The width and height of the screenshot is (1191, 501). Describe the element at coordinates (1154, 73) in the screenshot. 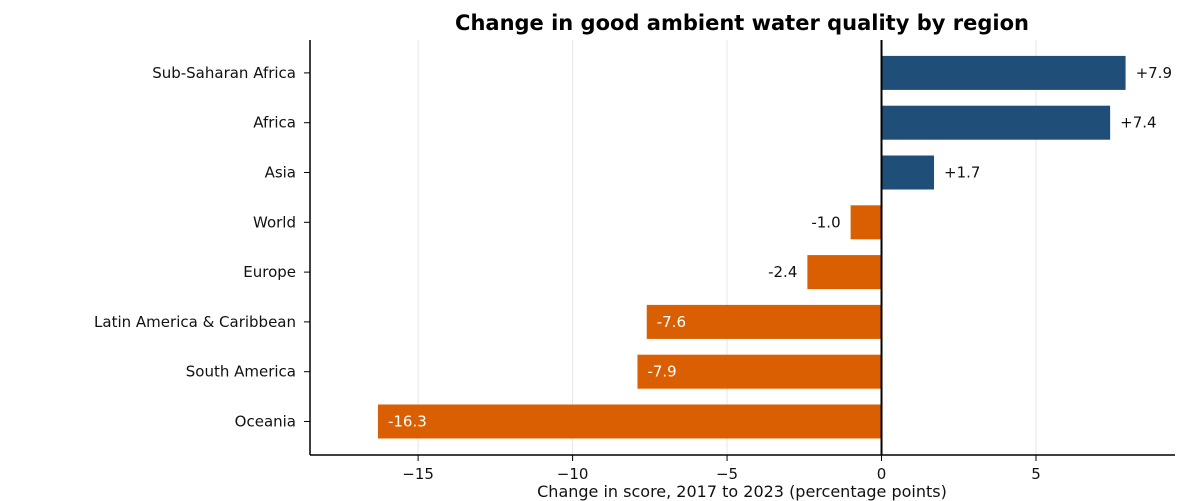

I see `data-label: +7.9` at that location.